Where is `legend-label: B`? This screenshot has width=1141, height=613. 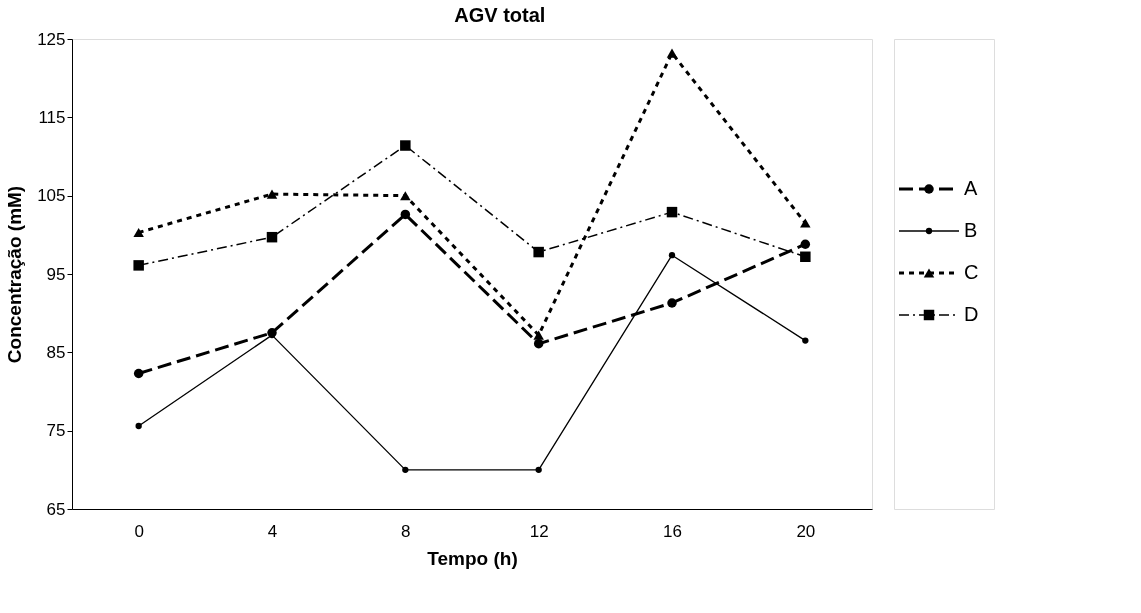
legend-label: B is located at coordinates (971, 230).